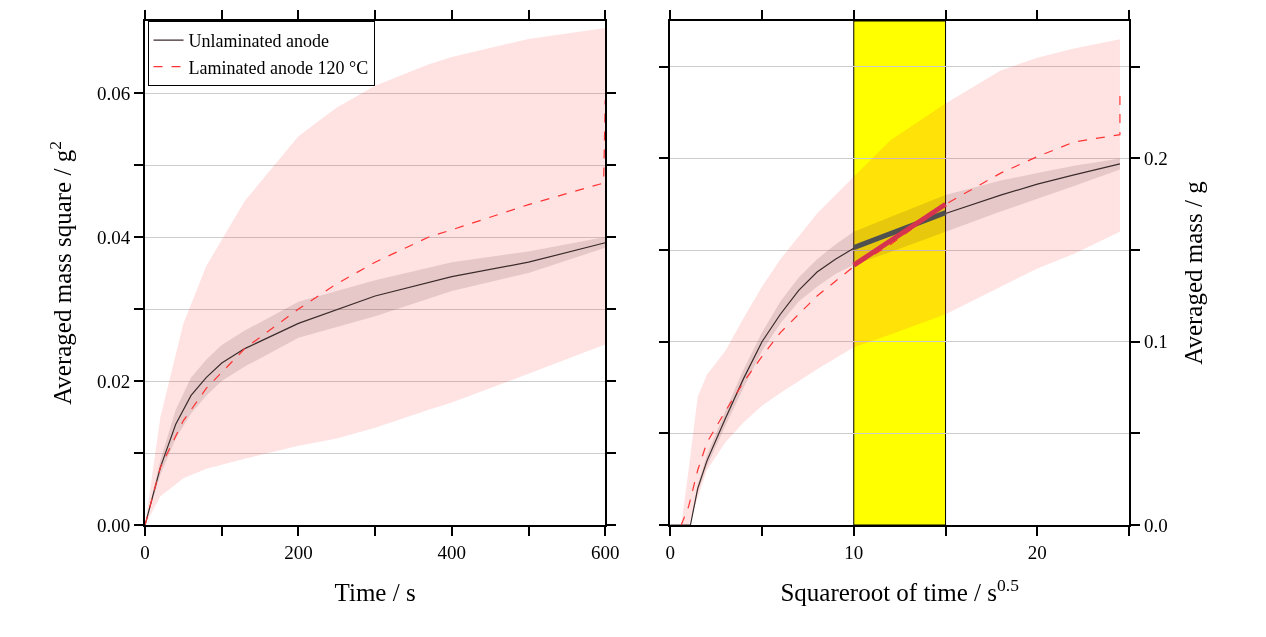 This screenshot has height=637, width=1266. What do you see at coordinates (258, 41) in the screenshot?
I see `legend-label: Unlaminated anode` at bounding box center [258, 41].